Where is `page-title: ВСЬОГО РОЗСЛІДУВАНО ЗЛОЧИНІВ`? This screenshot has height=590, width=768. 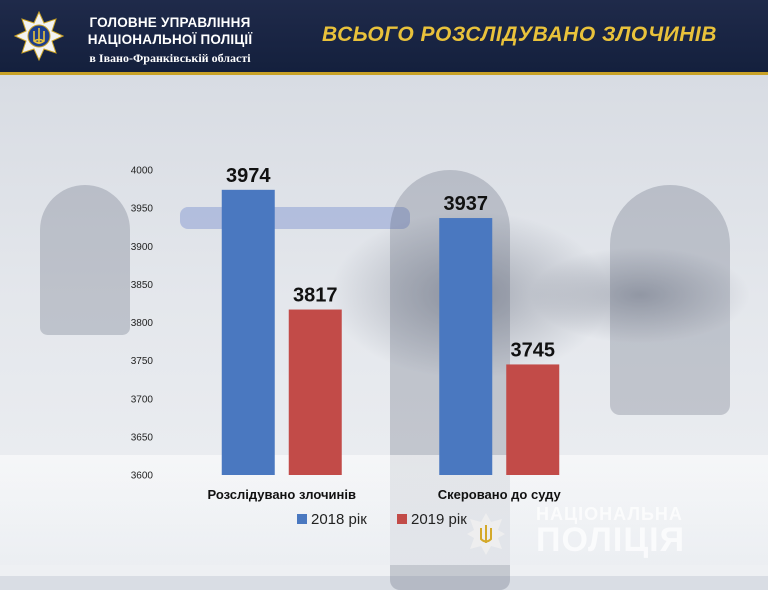 page-title: ВСЬОГО РОЗСЛІДУВАНО ЗЛОЧИНІВ is located at coordinates (519, 34).